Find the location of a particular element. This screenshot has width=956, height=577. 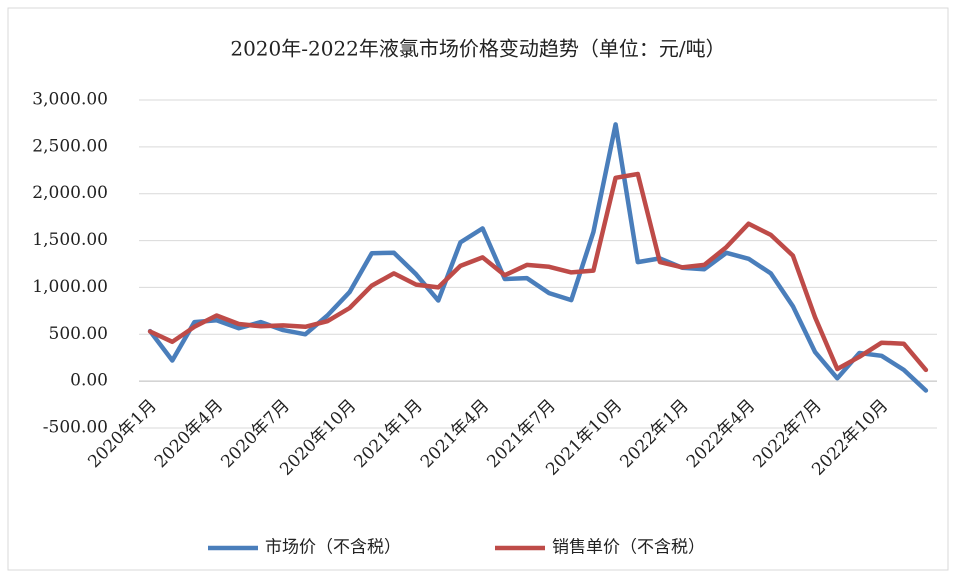

y-tick-label: 2,000.00 is located at coordinates (70, 193).